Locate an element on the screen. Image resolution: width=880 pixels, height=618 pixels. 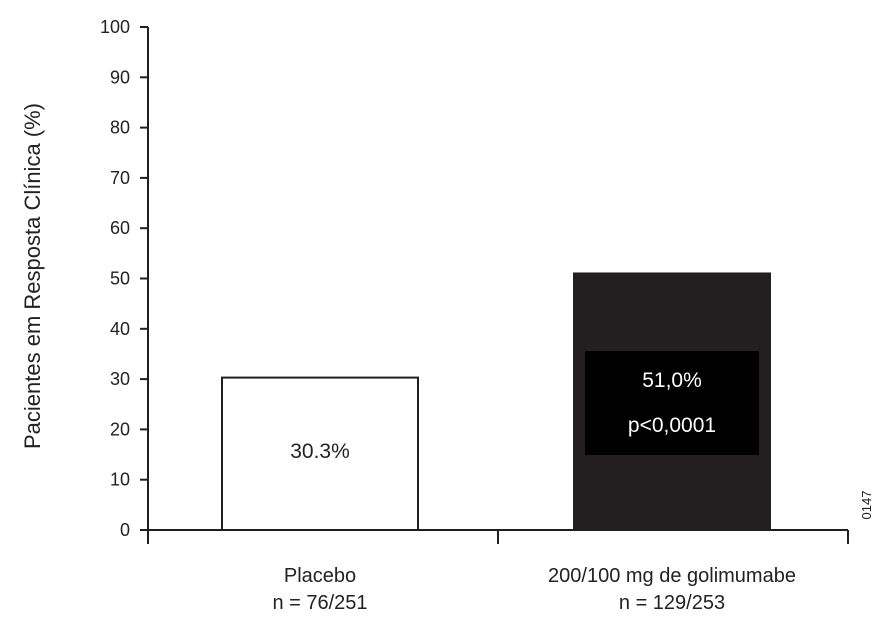
y-tick-label: 90 is located at coordinates (120, 77).